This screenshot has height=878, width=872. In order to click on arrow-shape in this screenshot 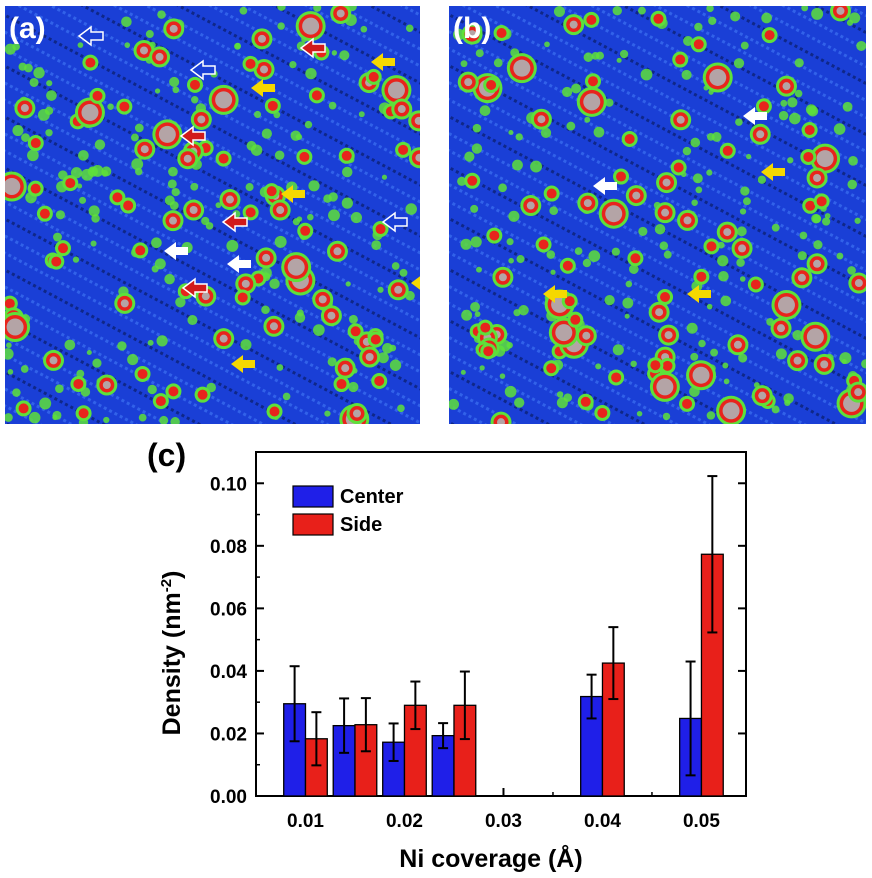, I will do `click(176, 251)`.